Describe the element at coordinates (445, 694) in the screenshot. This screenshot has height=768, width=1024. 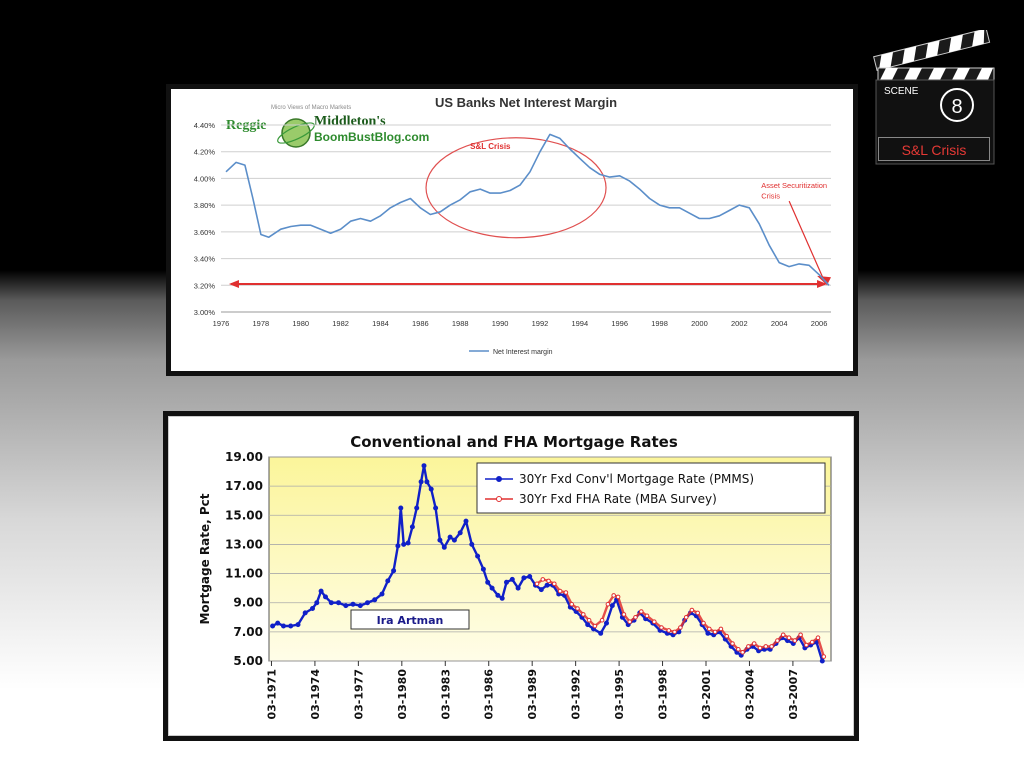
I see `mortgage-xtick-label: 03-1983` at that location.